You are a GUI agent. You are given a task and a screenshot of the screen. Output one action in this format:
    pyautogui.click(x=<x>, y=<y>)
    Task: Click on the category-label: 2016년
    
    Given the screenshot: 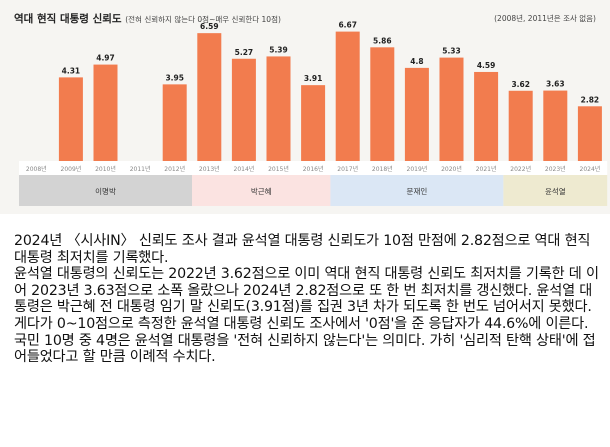 What is the action you would take?
    pyautogui.click(x=313, y=169)
    